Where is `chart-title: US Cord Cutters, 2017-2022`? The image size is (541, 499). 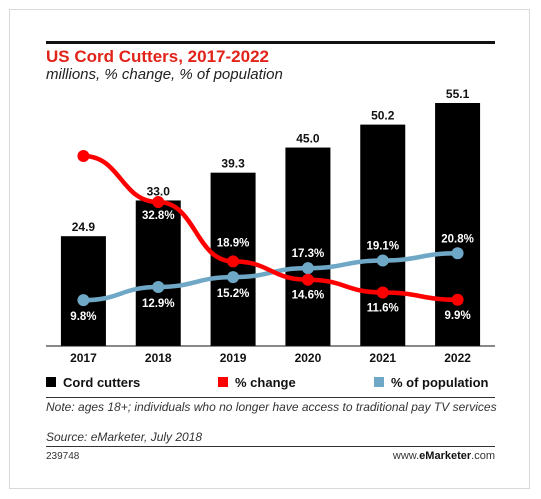
chart-title: US Cord Cutters, 2017-2022 is located at coordinates (157, 56).